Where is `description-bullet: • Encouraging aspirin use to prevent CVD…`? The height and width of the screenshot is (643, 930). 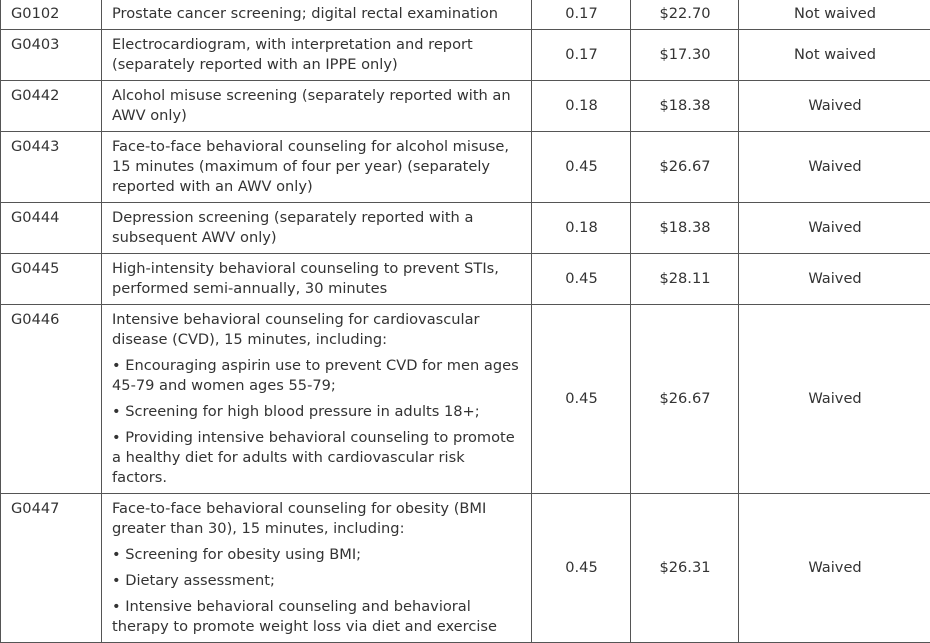
description-bullet: • Encouraging aspirin use to prevent CVD… is located at coordinates (317, 376).